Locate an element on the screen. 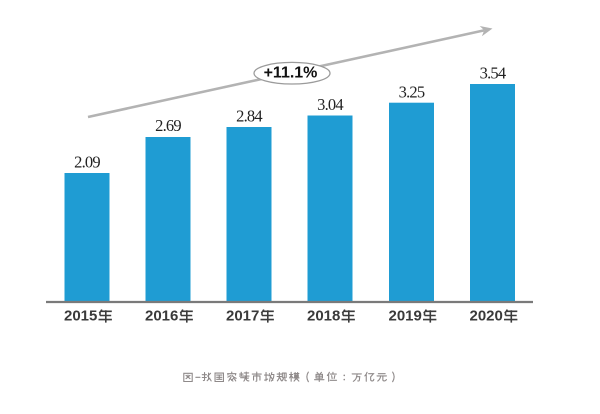 This screenshot has height=414, width=600. svg-text: 2020 is located at coordinates (486, 316).